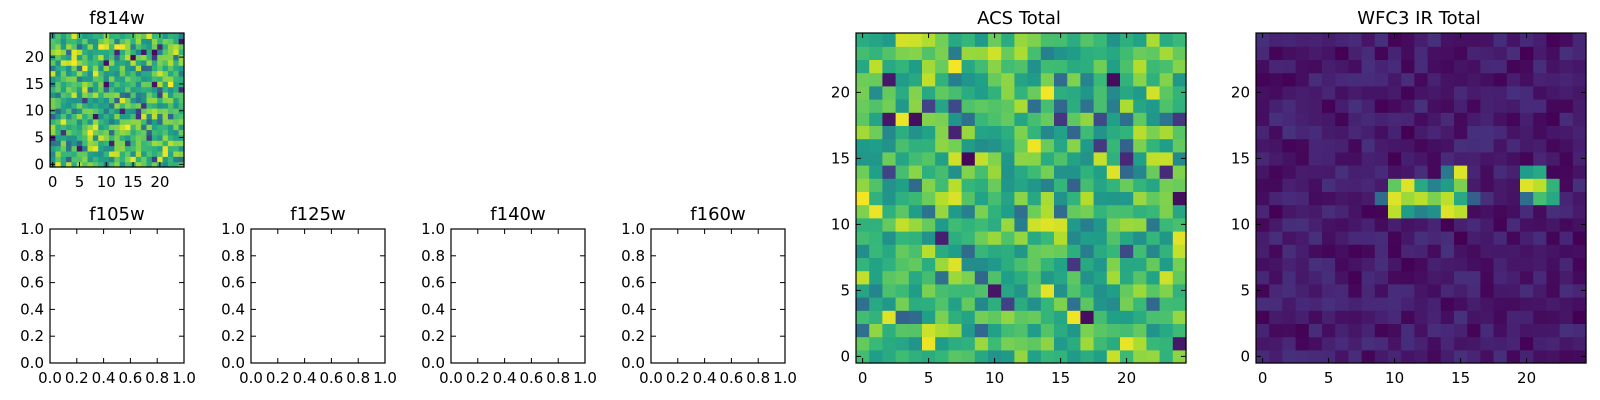 The image size is (1600, 400). Describe the element at coordinates (1245, 290) in the screenshot. I see `y-tick-label: 5` at that location.